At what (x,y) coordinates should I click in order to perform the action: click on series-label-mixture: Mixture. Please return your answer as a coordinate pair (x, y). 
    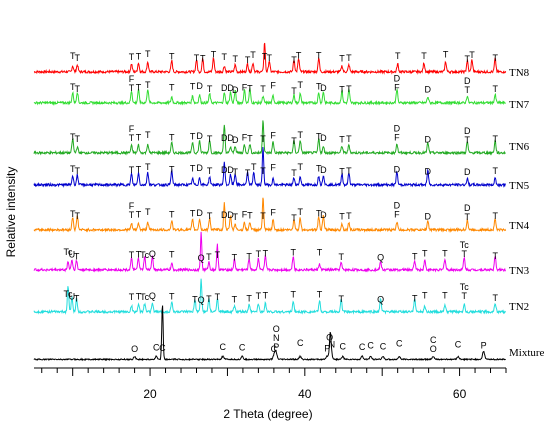
    Looking at the image, I should click on (527, 353).